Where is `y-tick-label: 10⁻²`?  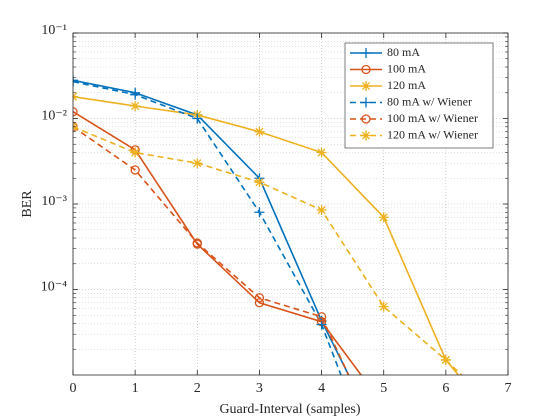 y-tick-label: 10⁻² is located at coordinates (54, 116).